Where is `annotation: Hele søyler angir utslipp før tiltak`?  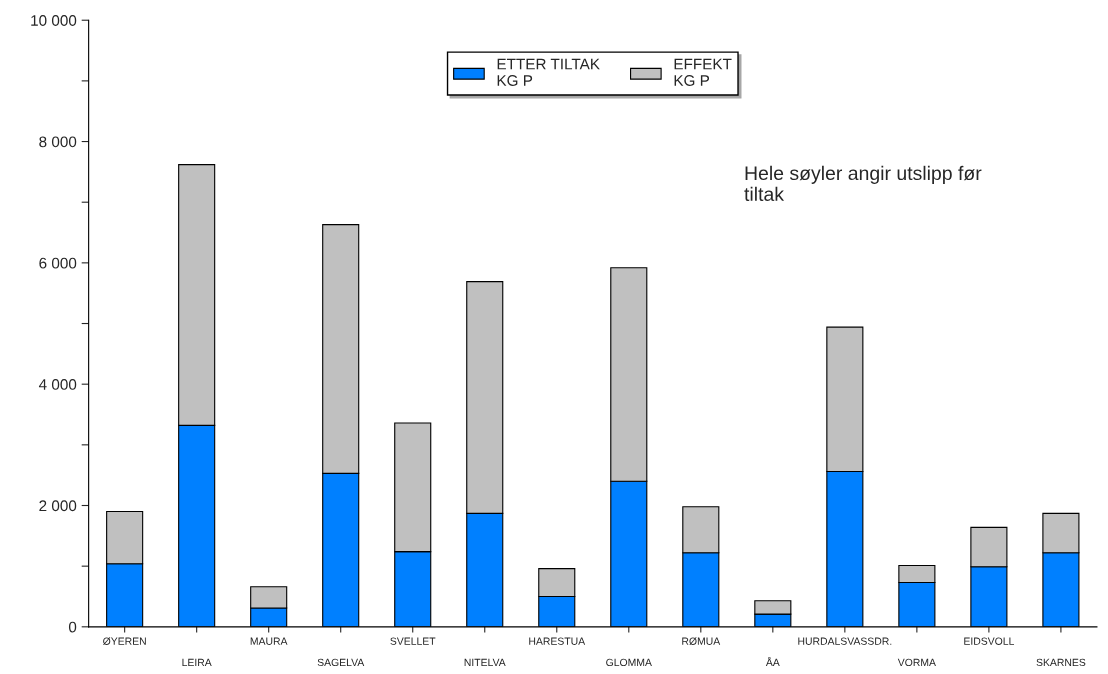 annotation: Hele søyler angir utslipp før tiltak is located at coordinates (863, 183).